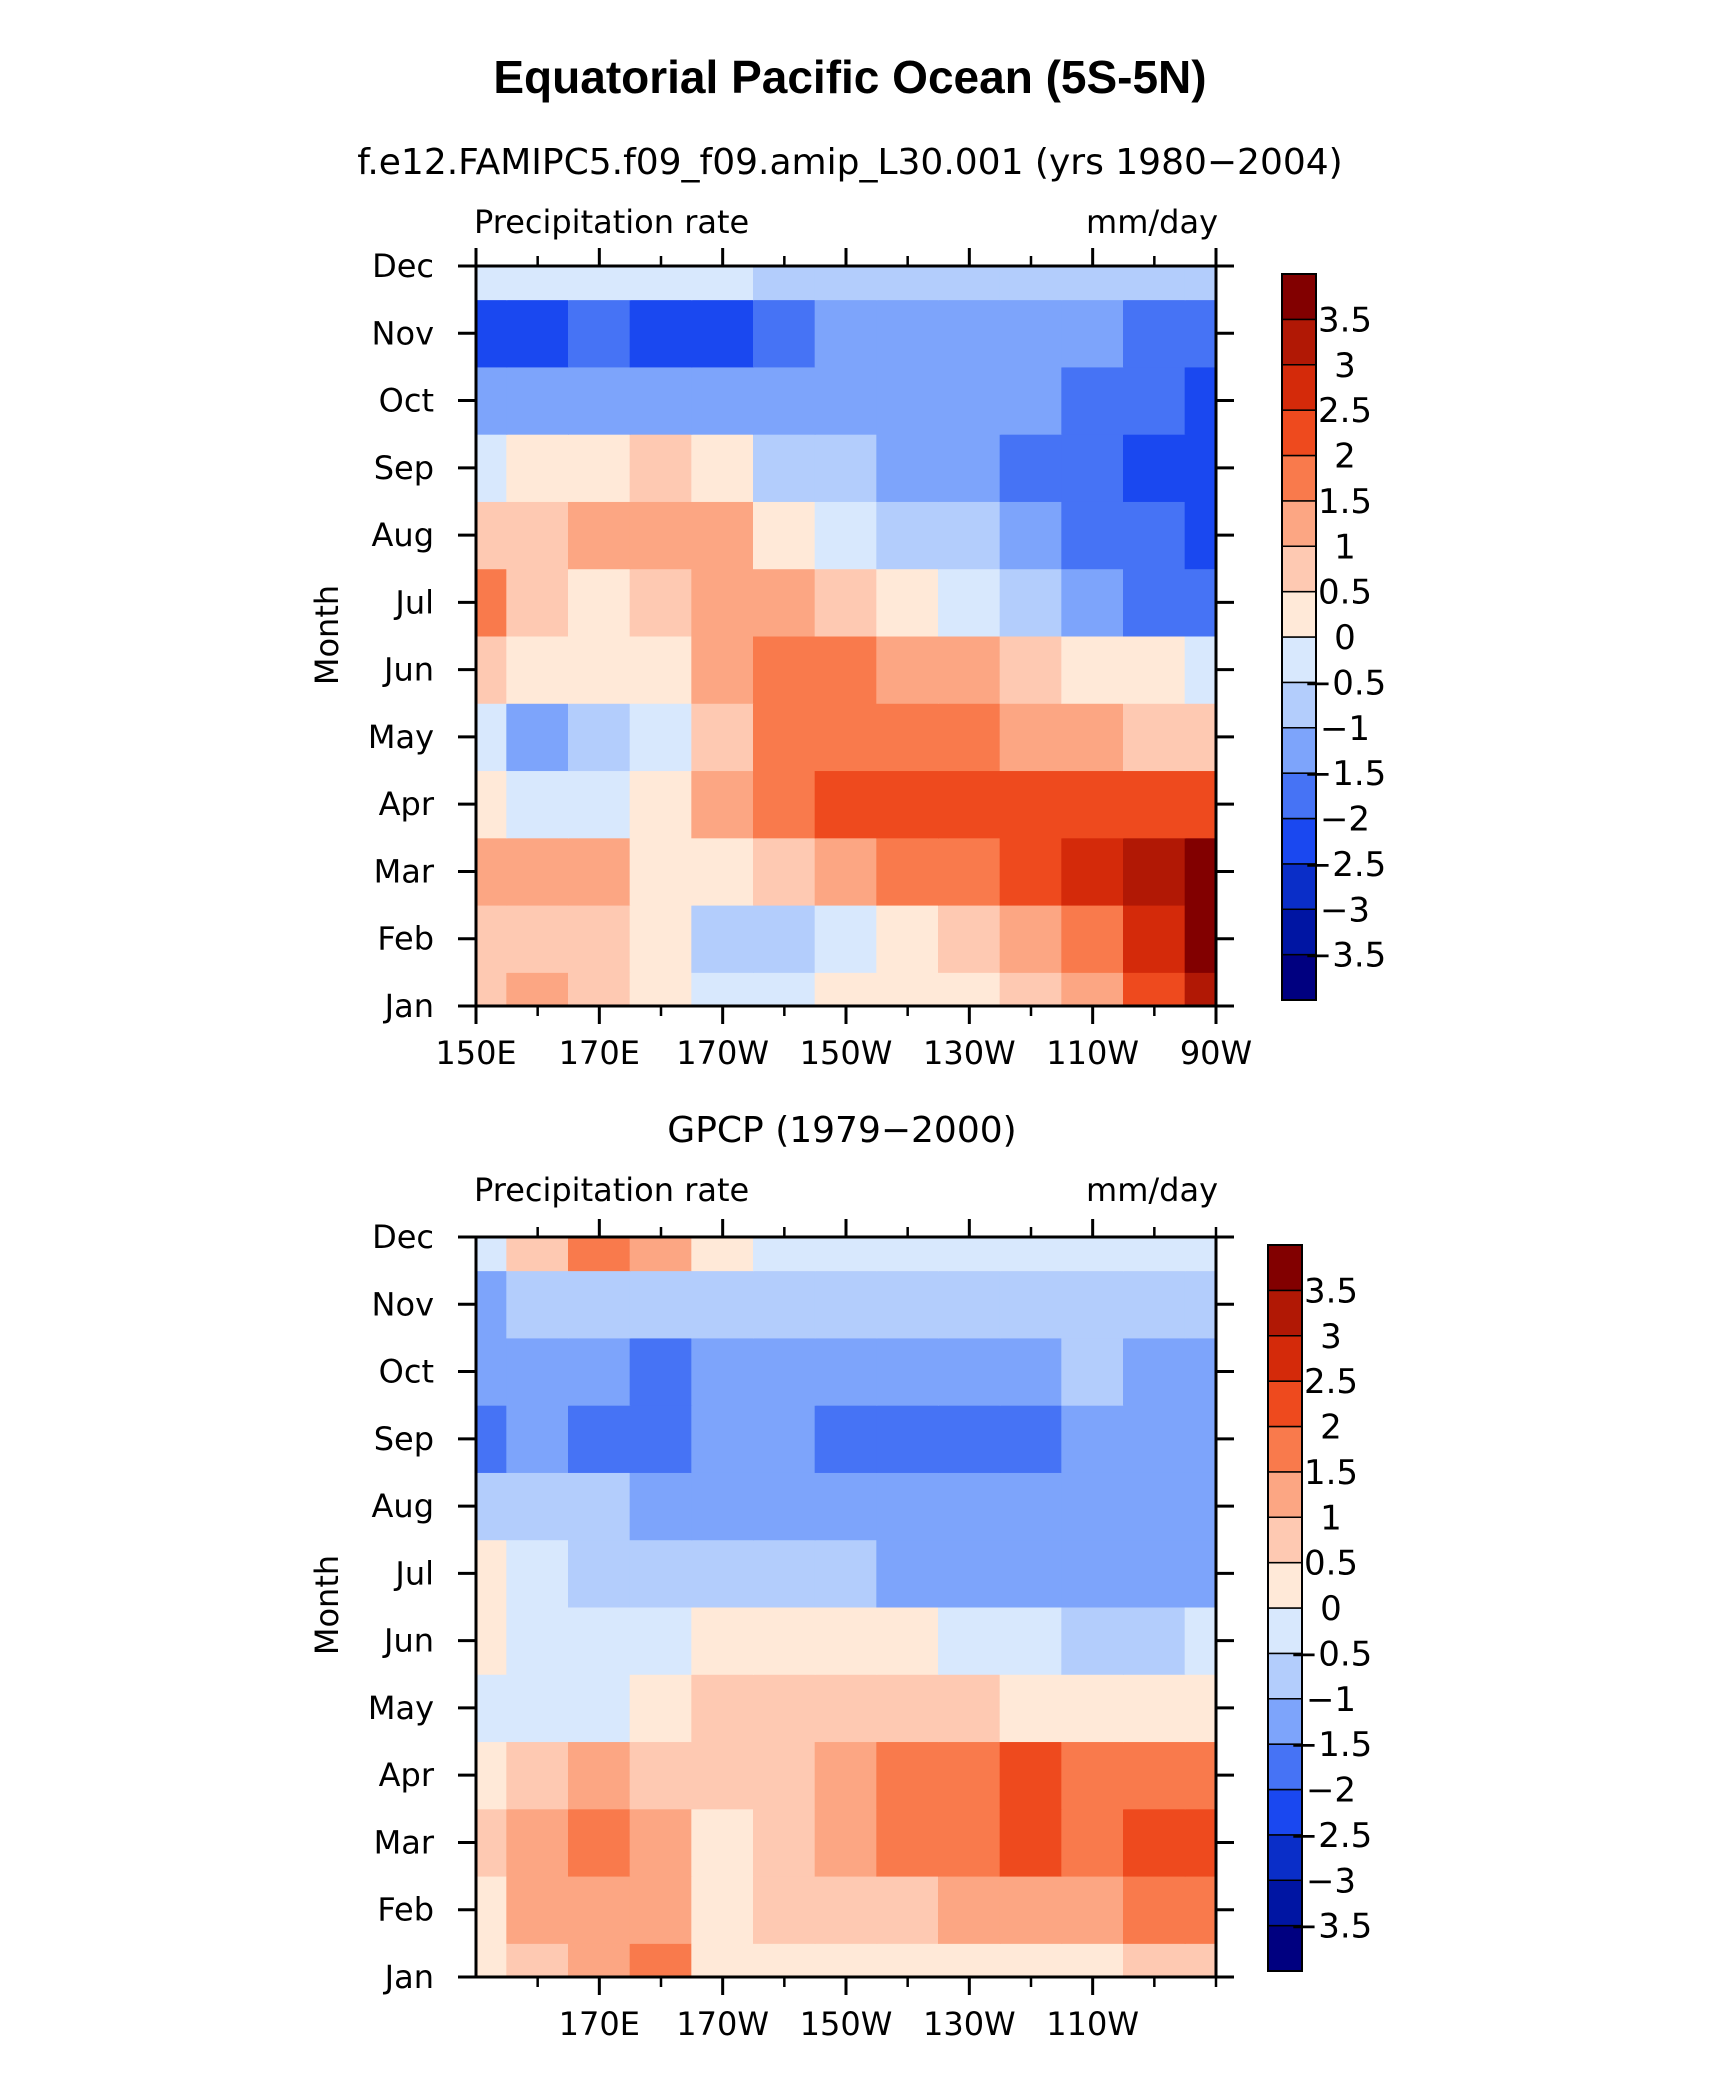  Describe the element at coordinates (401, 737) in the screenshot. I see `y-tick-label-may: May` at that location.